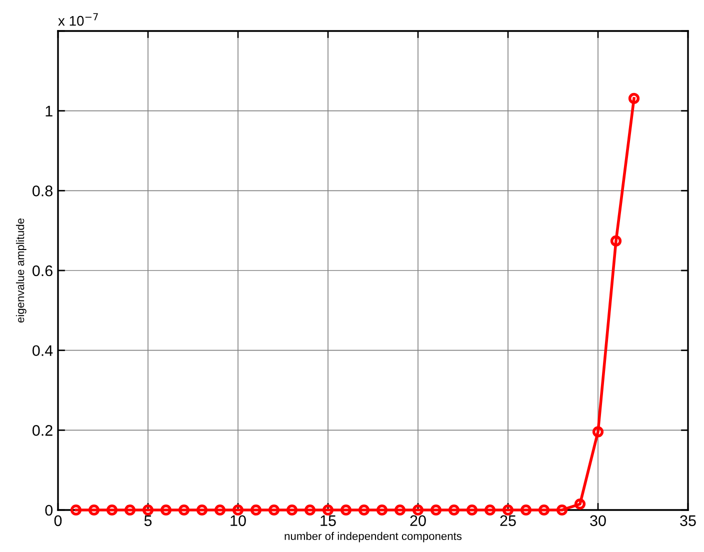  Describe the element at coordinates (328, 520) in the screenshot. I see `x-tick-label: 15` at that location.